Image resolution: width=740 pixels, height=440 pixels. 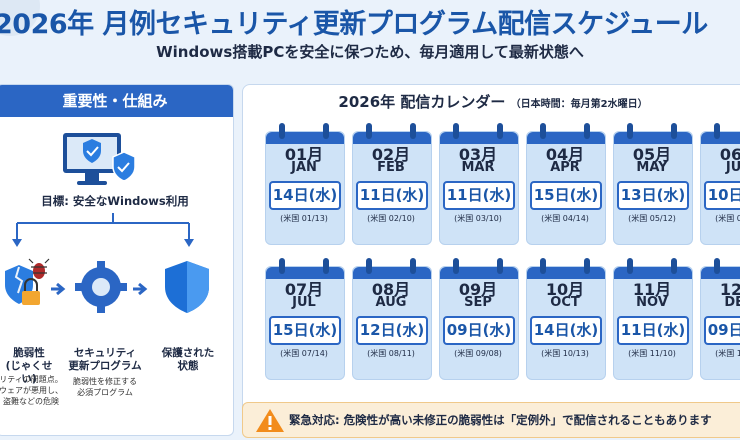 What do you see at coordinates (392, 330) in the screenshot?
I see `release-date: 12日(水)` at bounding box center [392, 330].